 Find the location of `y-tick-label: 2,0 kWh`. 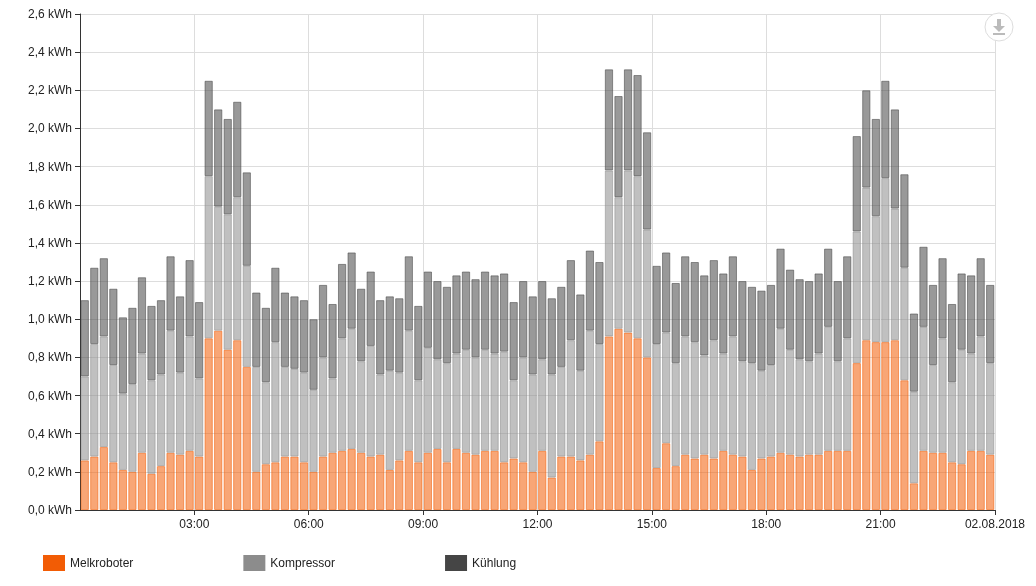

y-tick-label: 2,0 kWh is located at coordinates (49, 128).